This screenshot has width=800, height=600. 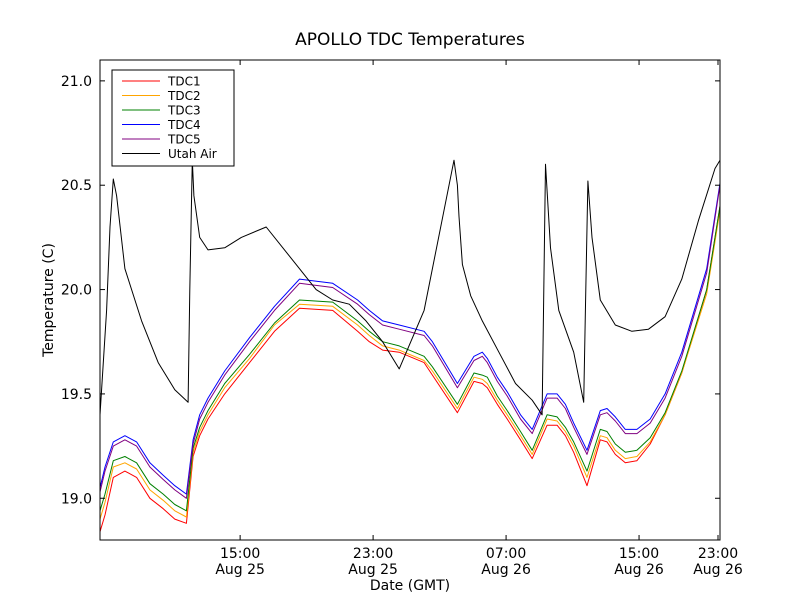 I want to click on legend-box, so click(x=173, y=118).